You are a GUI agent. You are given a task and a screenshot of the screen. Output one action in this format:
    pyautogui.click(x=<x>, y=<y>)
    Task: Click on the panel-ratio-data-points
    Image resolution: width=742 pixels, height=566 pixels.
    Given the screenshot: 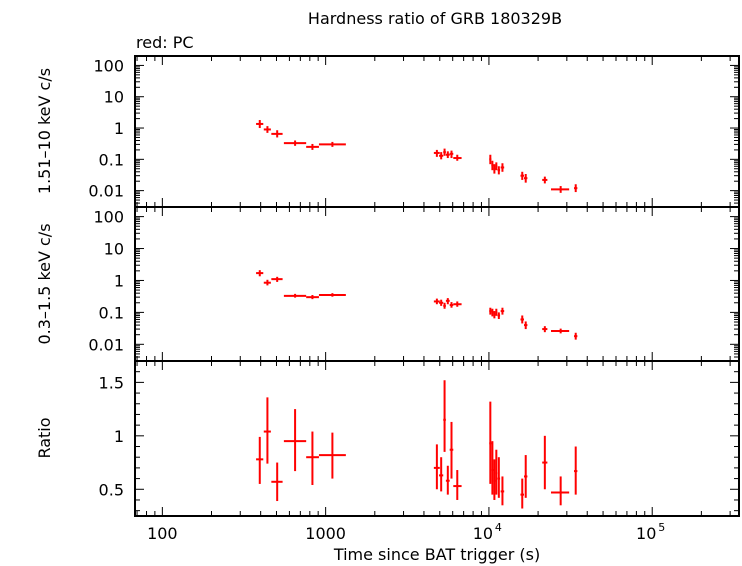 What is the action you would take?
    pyautogui.click(x=417, y=444)
    